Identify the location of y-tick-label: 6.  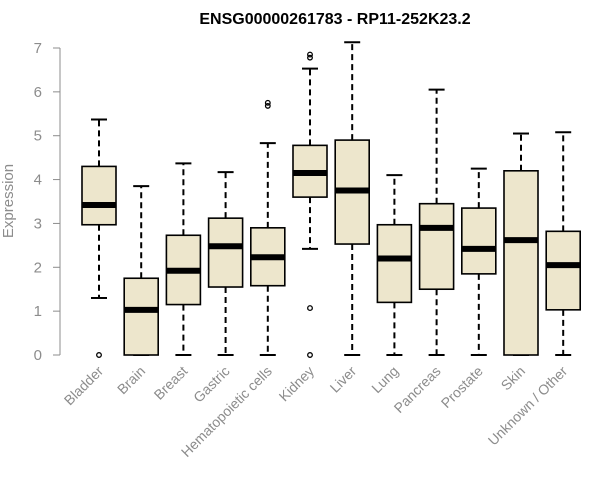
(38, 92).